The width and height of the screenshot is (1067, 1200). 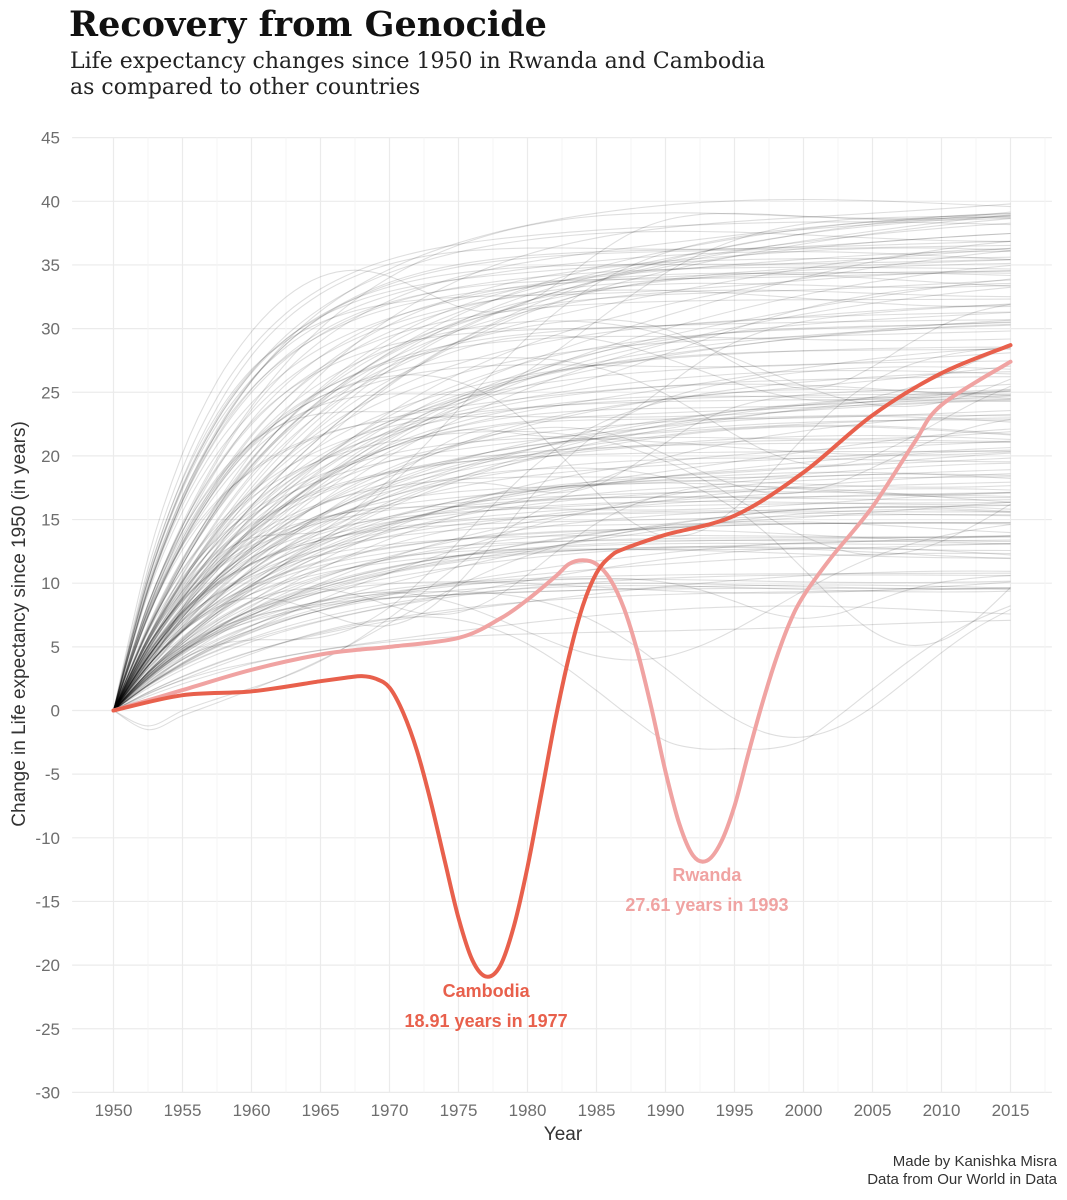 What do you see at coordinates (55, 711) in the screenshot?
I see `y-tick-label: 0` at bounding box center [55, 711].